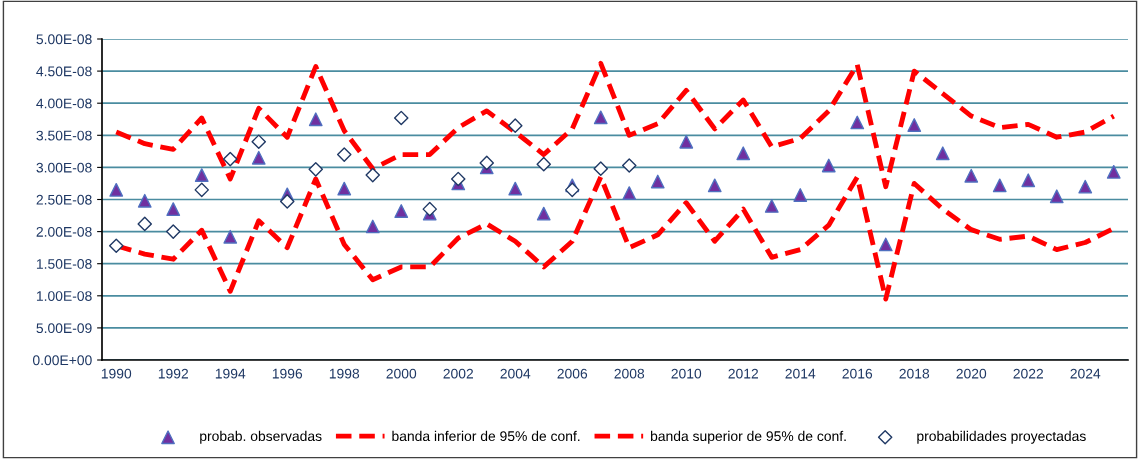 The width and height of the screenshot is (1140, 459). What do you see at coordinates (64, 103) in the screenshot?
I see `y-tick-label: 4.00E-08` at bounding box center [64, 103].